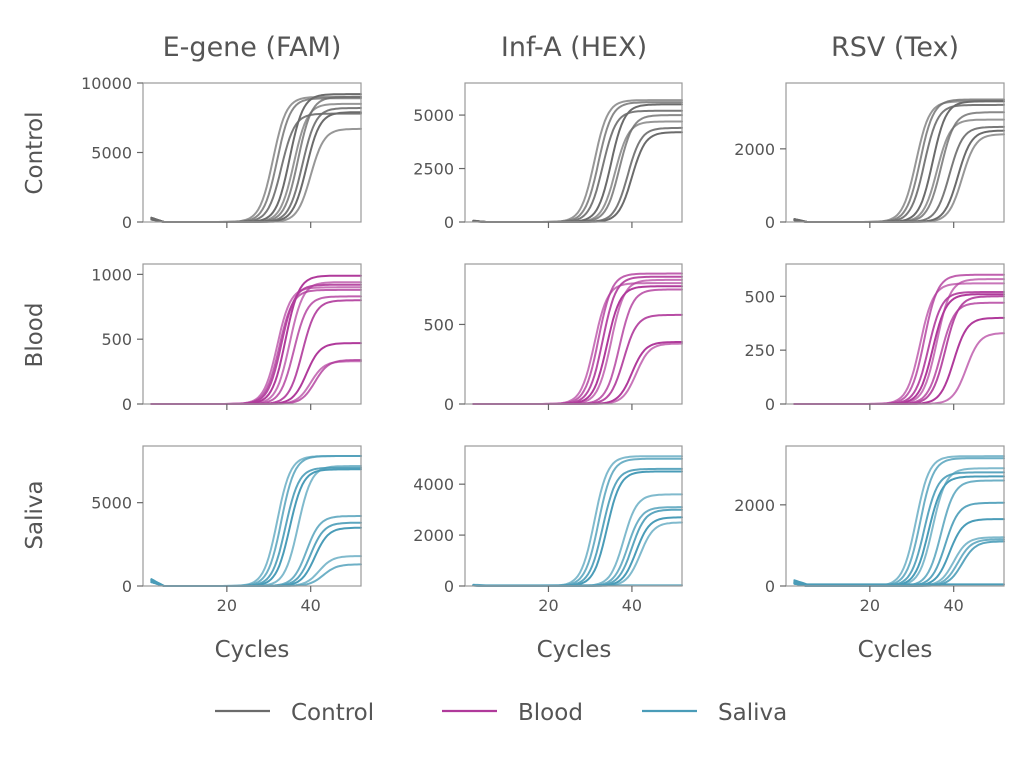  I want to click on panel-saliva-egene-xtick-label-40: 40, so click(311, 605).